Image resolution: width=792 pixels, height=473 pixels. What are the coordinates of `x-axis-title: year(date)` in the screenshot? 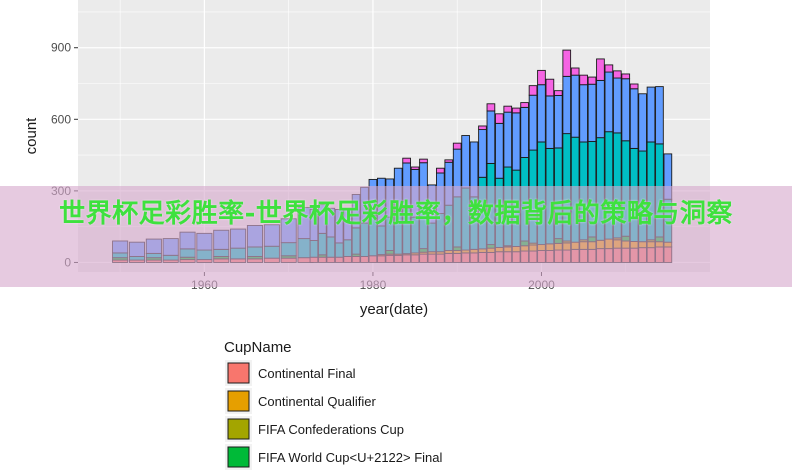 It's located at (394, 309).